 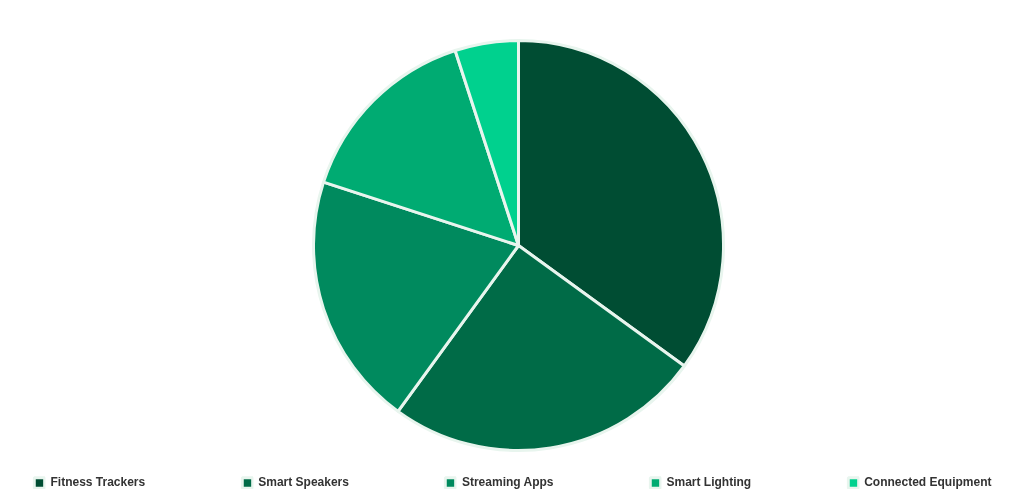 What do you see at coordinates (928, 482) in the screenshot?
I see `legend-label: Connected Equipment` at bounding box center [928, 482].